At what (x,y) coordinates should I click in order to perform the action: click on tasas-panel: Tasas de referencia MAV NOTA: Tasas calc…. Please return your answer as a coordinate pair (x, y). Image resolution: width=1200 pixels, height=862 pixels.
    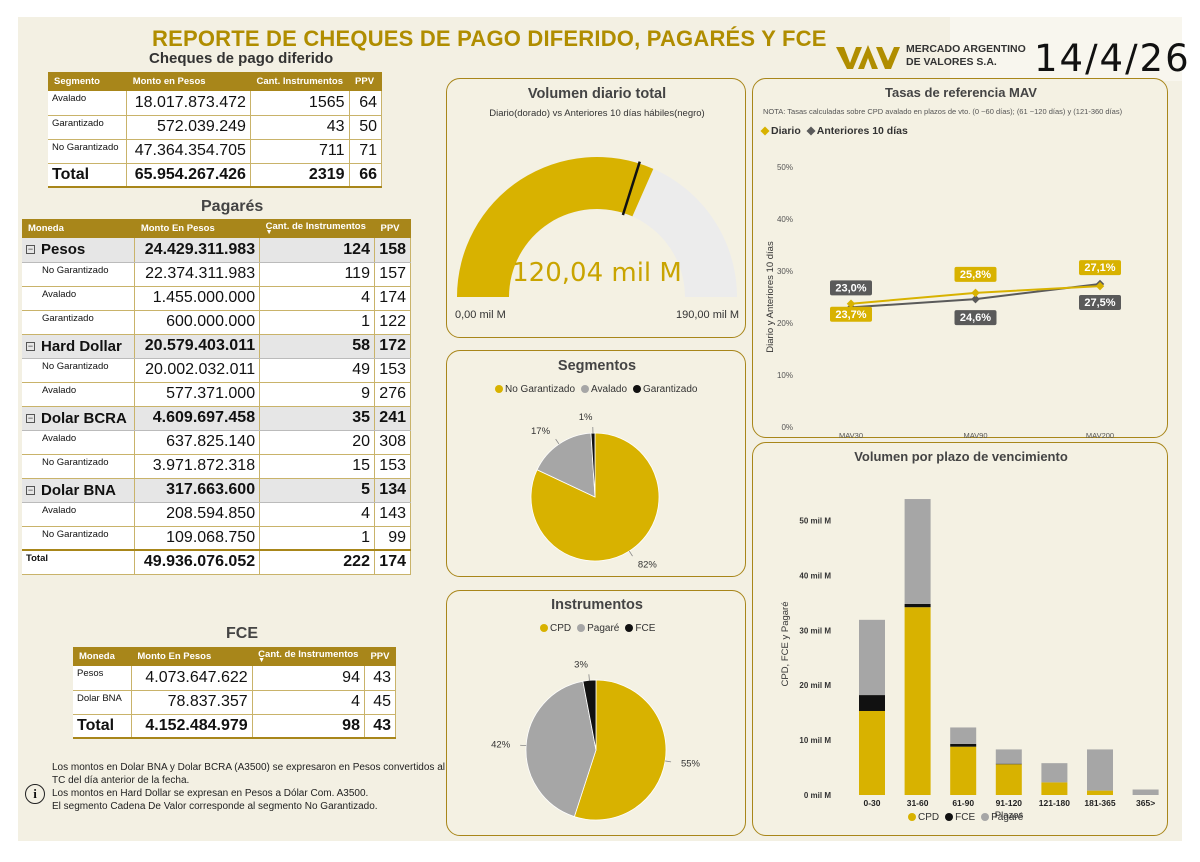
    Looking at the image, I should click on (960, 258).